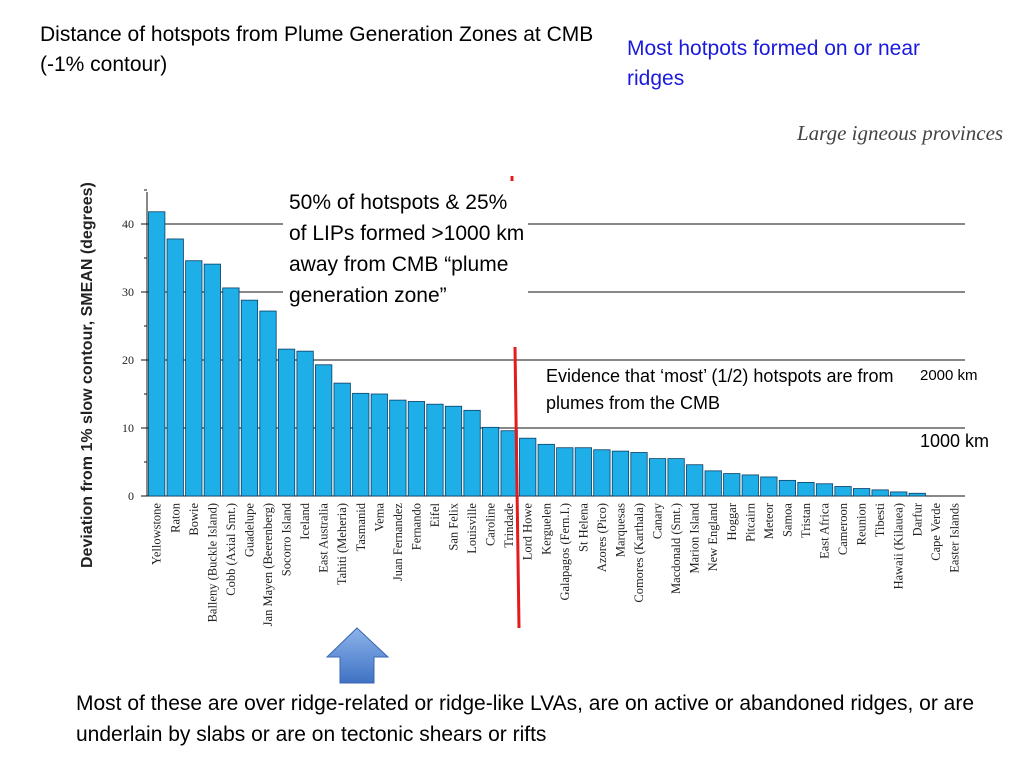  I want to click on category-label: Reunion, so click(862, 523).